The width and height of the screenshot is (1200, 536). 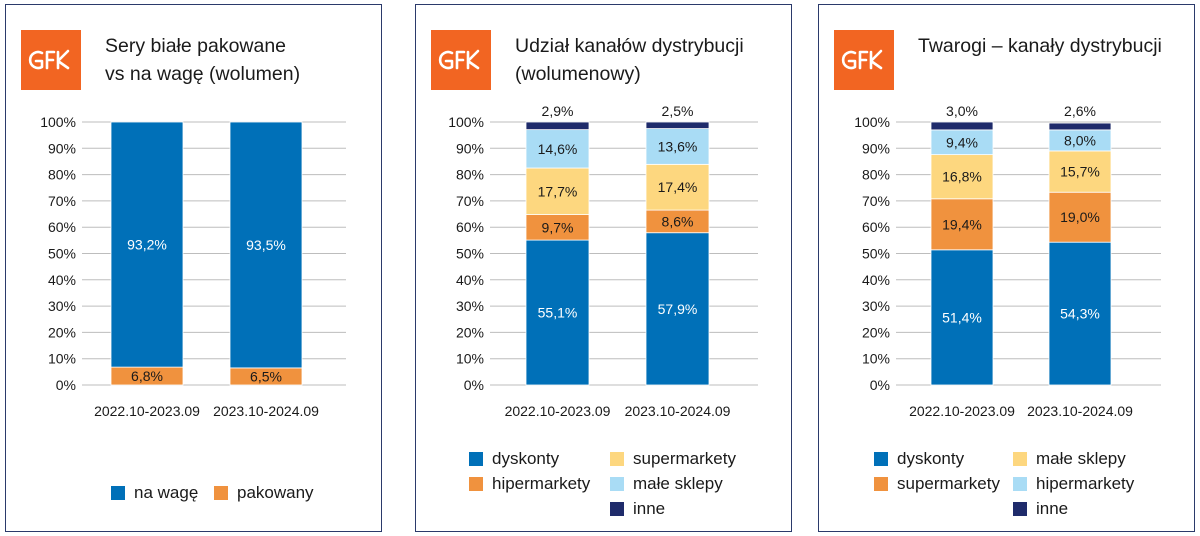 What do you see at coordinates (962, 142) in the screenshot?
I see `data-label: 9,4%` at bounding box center [962, 142].